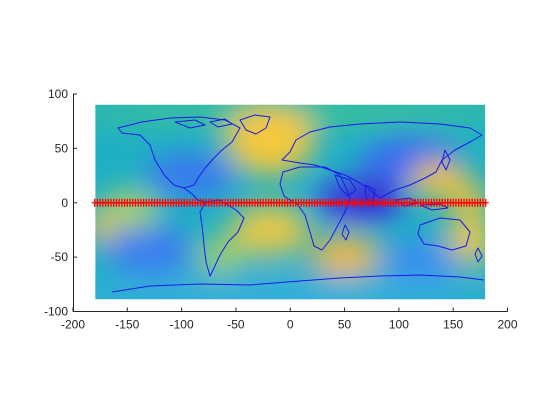 The width and height of the screenshot is (560, 420). I want to click on x-tick-label: 100, so click(399, 325).